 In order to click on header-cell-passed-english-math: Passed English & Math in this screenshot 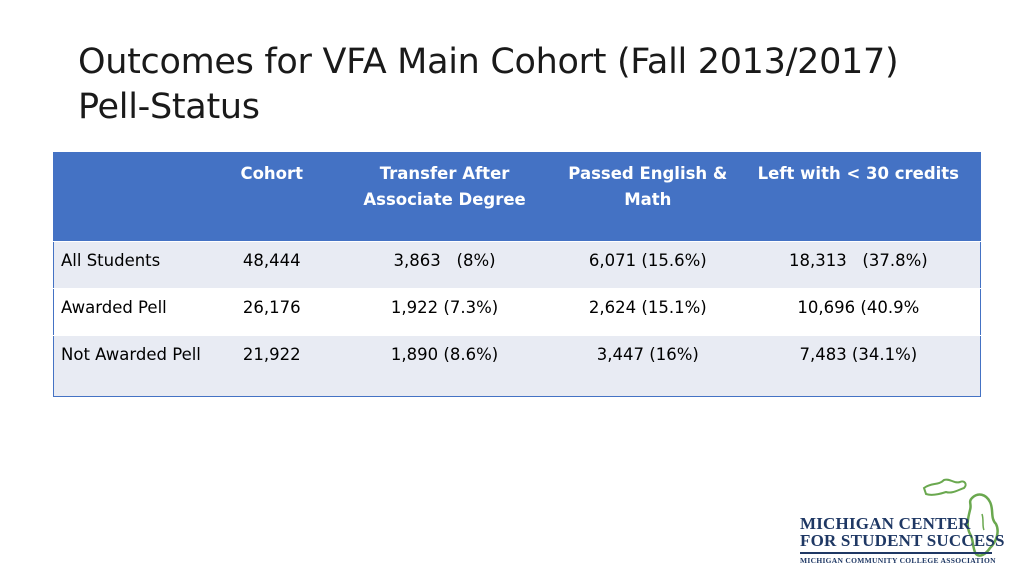, I will do `click(647, 197)`.